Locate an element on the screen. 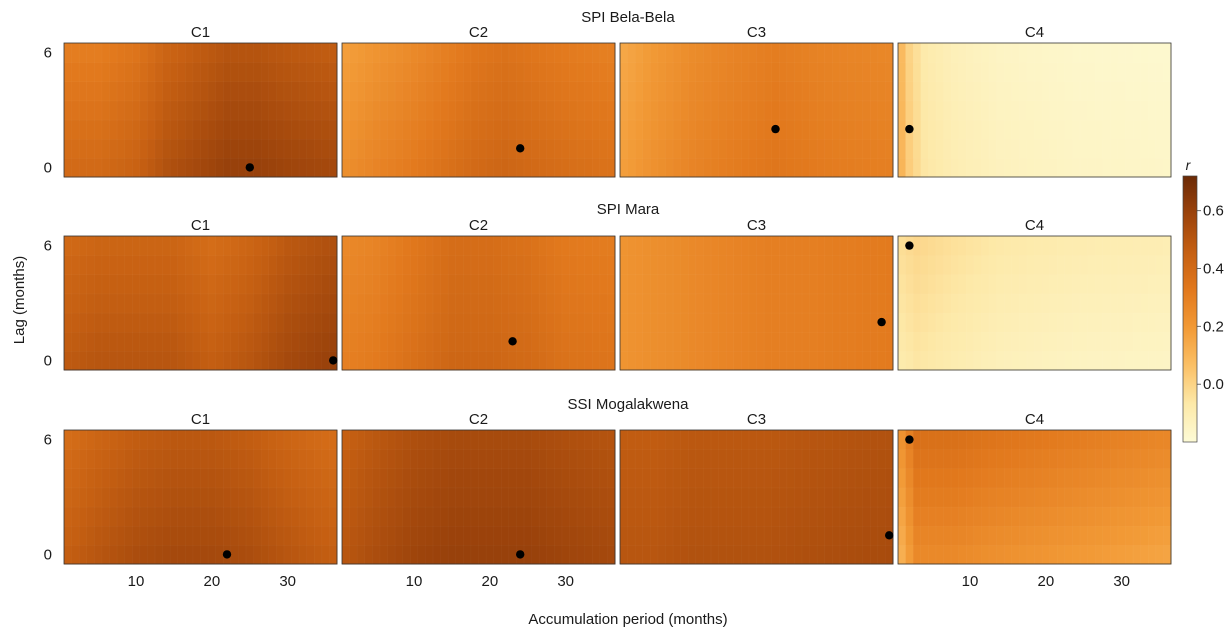 This screenshot has width=1231, height=630. max-correlation-point is located at coordinates (249, 167).